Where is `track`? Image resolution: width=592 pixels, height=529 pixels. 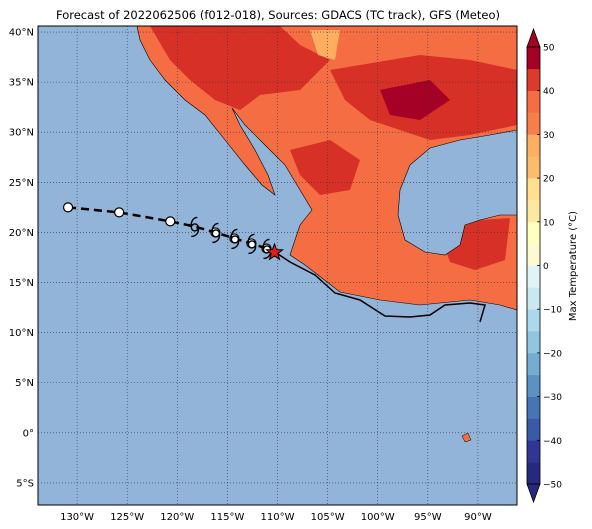 track is located at coordinates (173, 231).